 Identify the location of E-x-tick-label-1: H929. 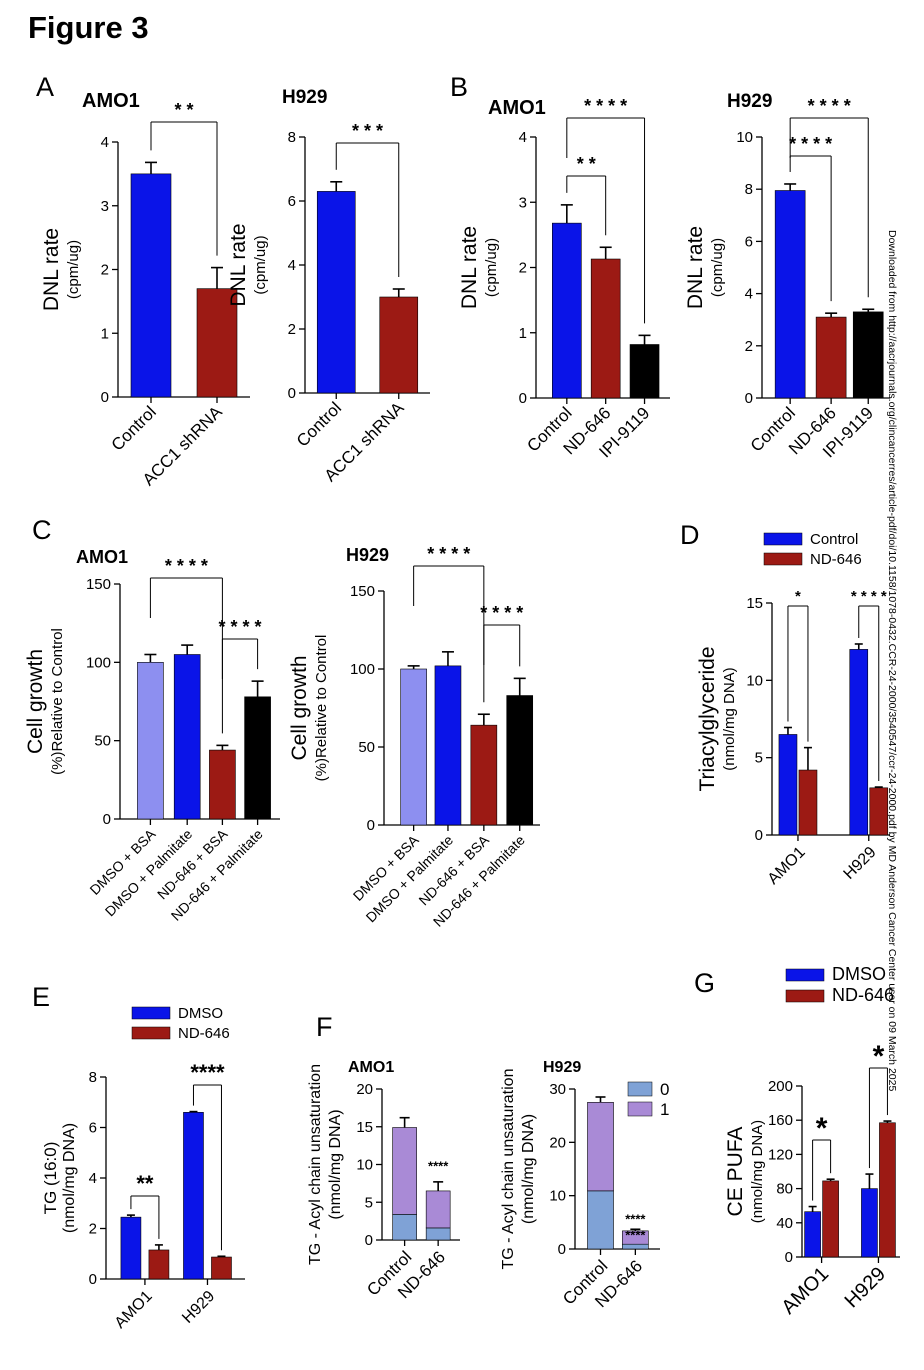
(198, 1307).